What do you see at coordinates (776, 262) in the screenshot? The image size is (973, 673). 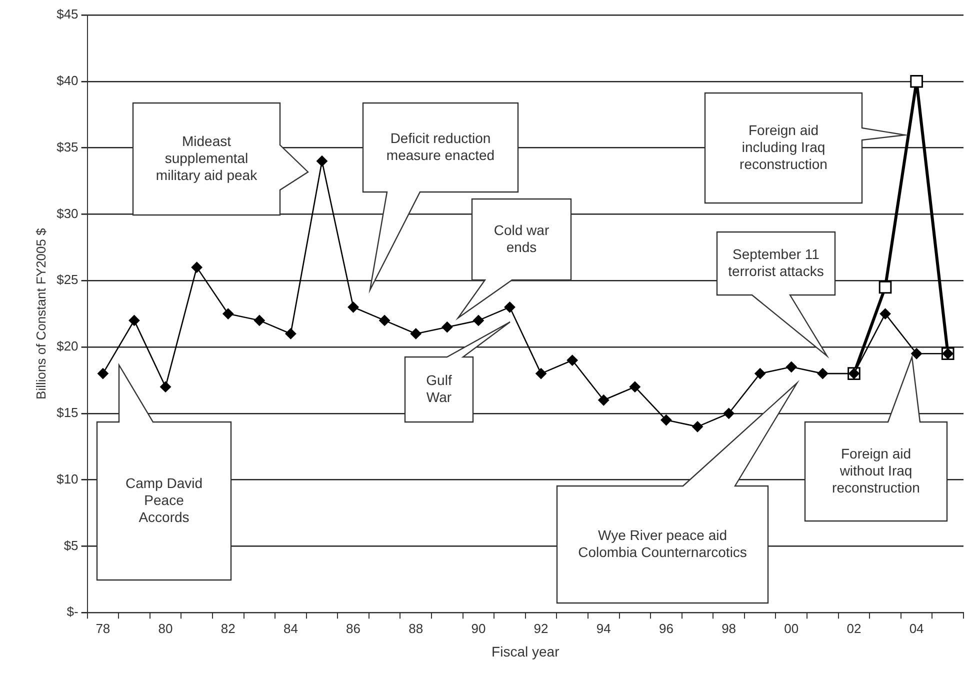 I see `annotation: September 11 terrorist attacks` at bounding box center [776, 262].